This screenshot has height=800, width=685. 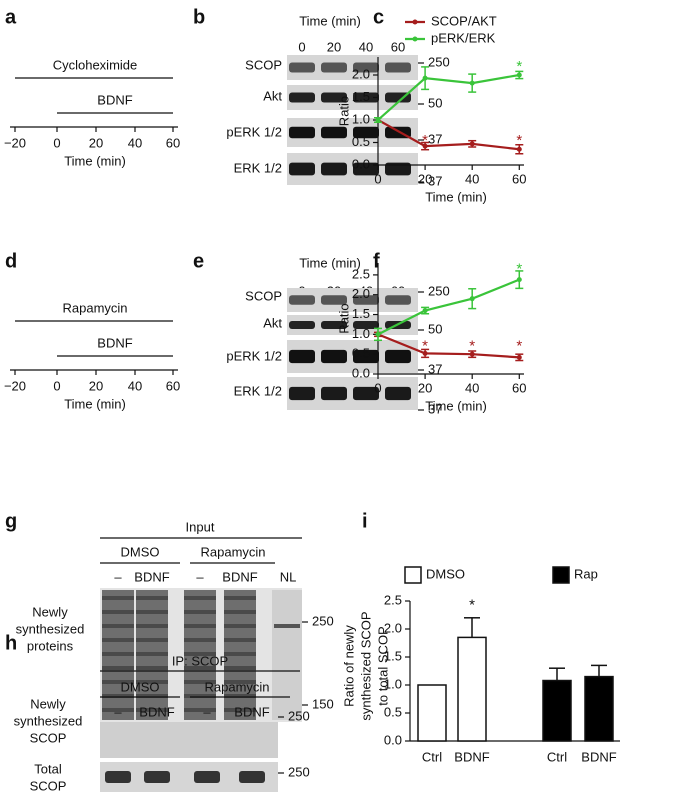 I want to click on legend-marker, so click(x=415, y=39).